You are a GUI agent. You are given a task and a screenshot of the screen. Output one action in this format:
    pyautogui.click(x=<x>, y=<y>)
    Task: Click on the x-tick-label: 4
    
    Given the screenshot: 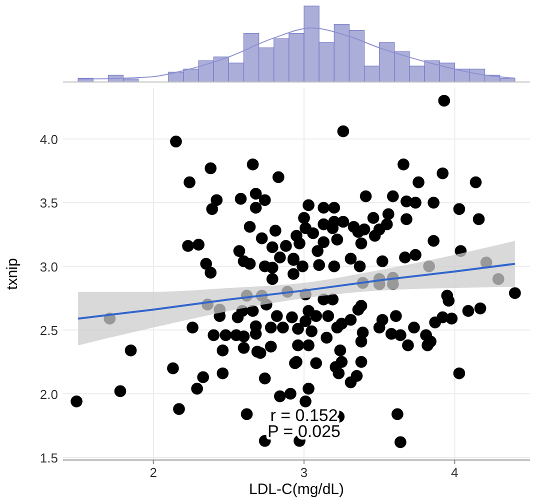 What is the action you would take?
    pyautogui.click(x=454, y=472)
    